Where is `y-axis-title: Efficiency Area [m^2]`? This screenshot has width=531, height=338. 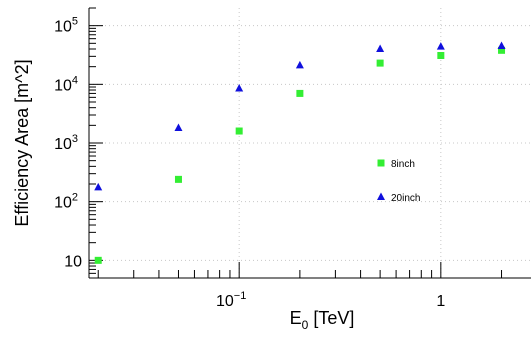 y-axis-title: Efficiency Area [m^2] is located at coordinates (22, 142).